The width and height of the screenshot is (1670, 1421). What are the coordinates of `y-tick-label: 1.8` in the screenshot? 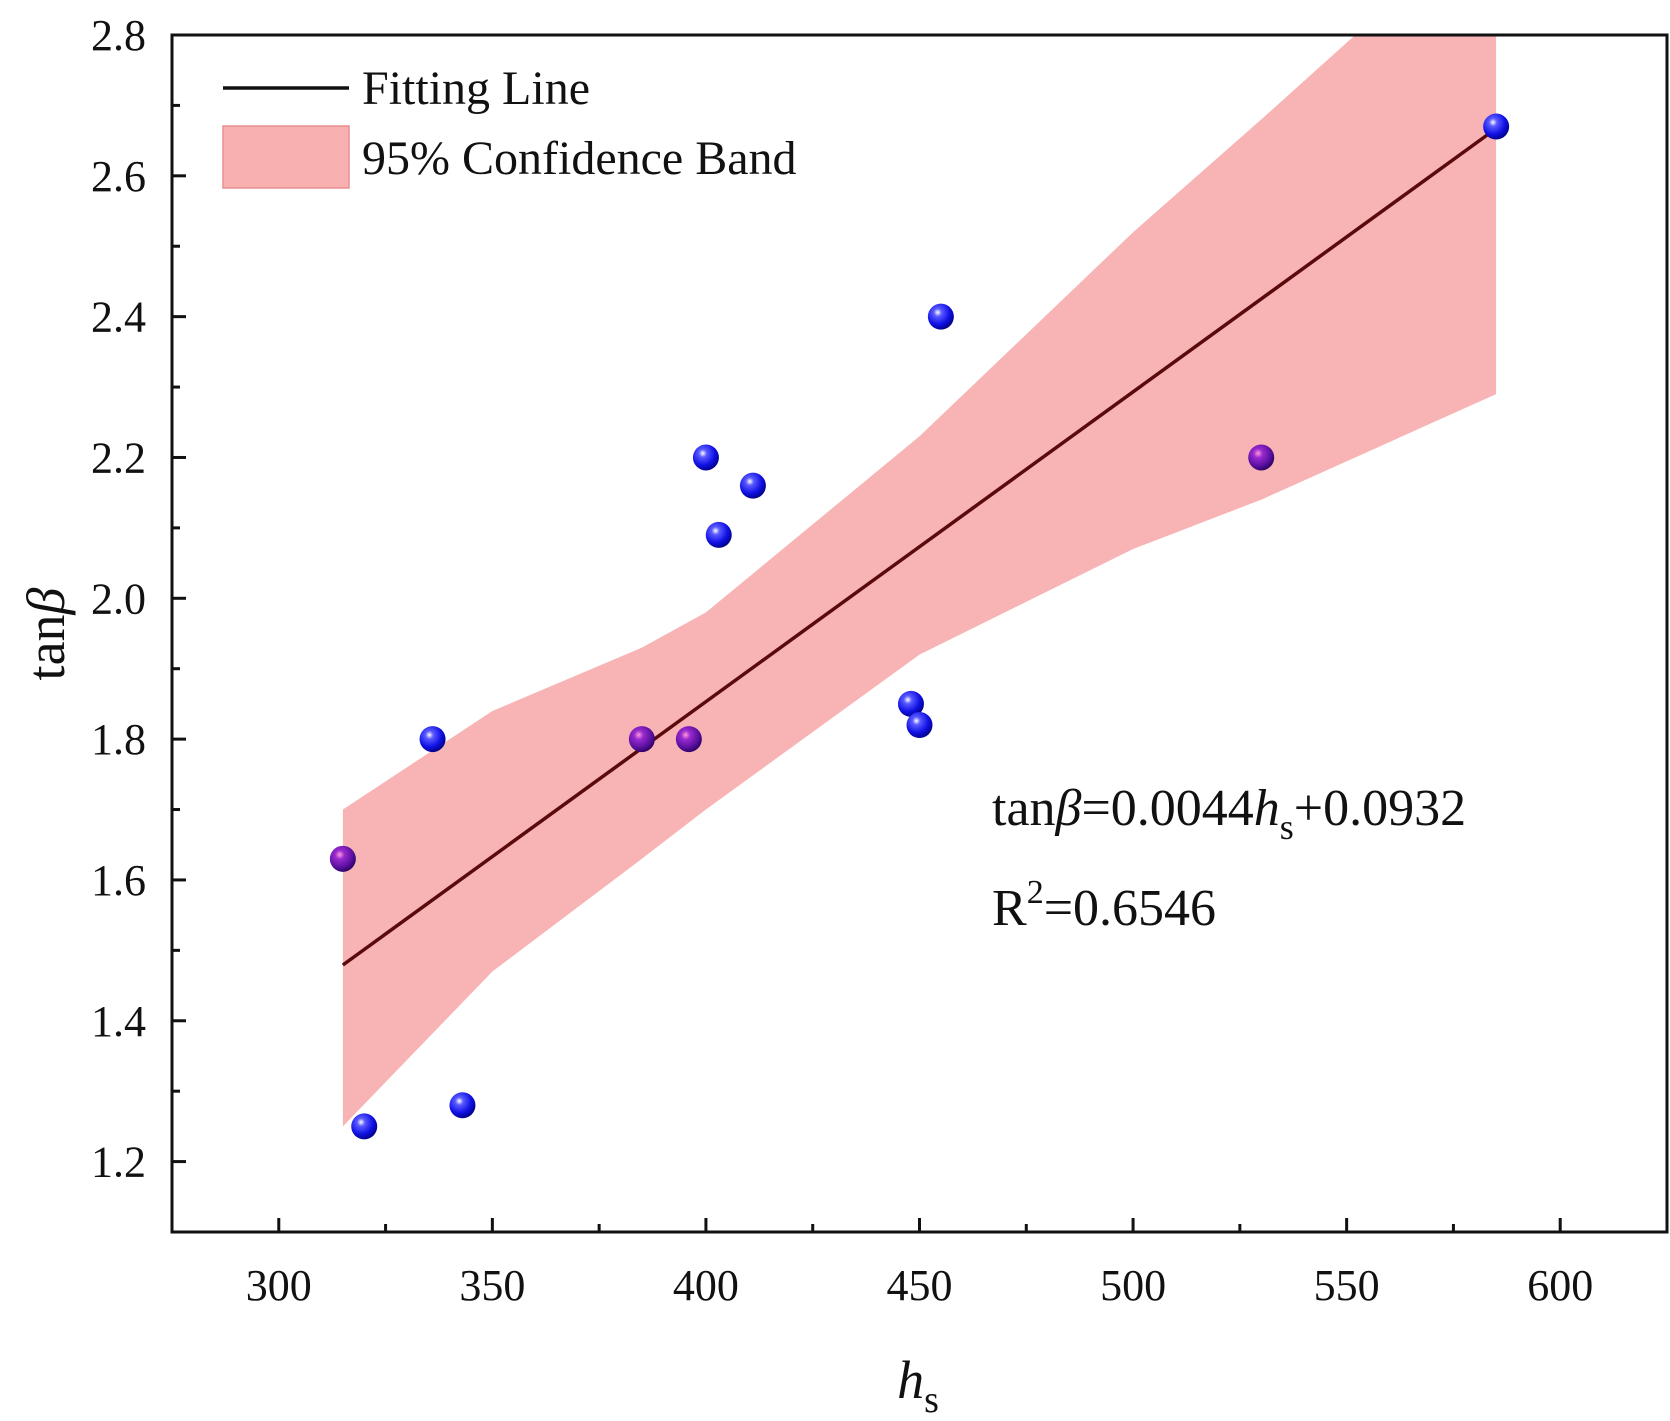 It's located at (118, 739).